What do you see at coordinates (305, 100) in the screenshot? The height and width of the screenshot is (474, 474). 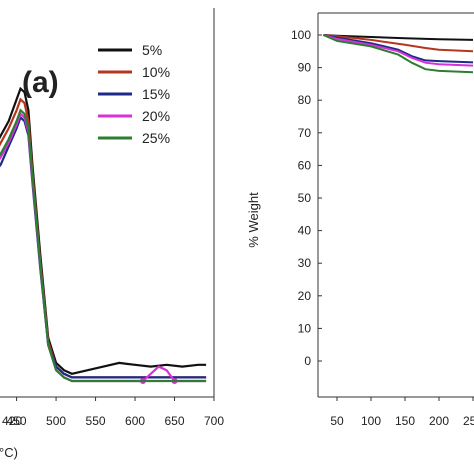 I see `panel-b-y-tick-label: 80` at bounding box center [305, 100].